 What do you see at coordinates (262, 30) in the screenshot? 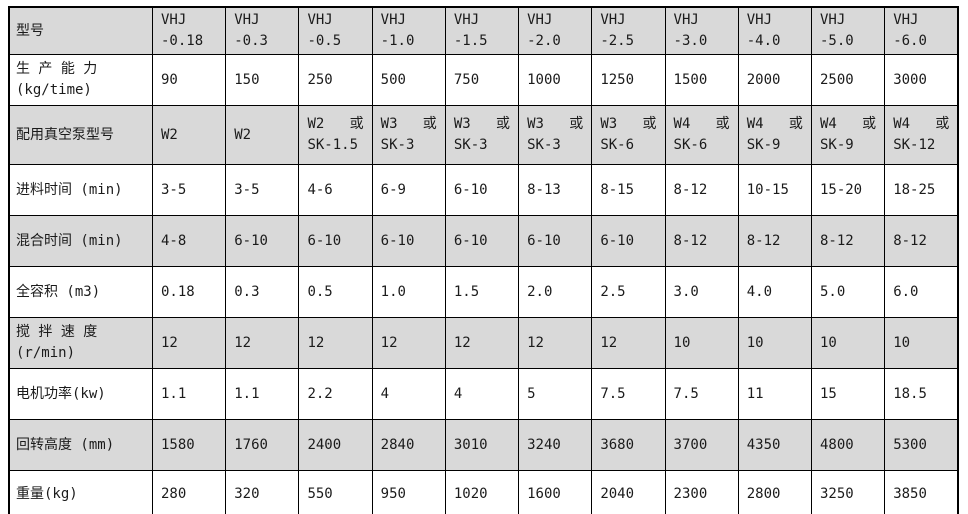
I see `cell-model-2: VHJ -0.3` at bounding box center [262, 30].